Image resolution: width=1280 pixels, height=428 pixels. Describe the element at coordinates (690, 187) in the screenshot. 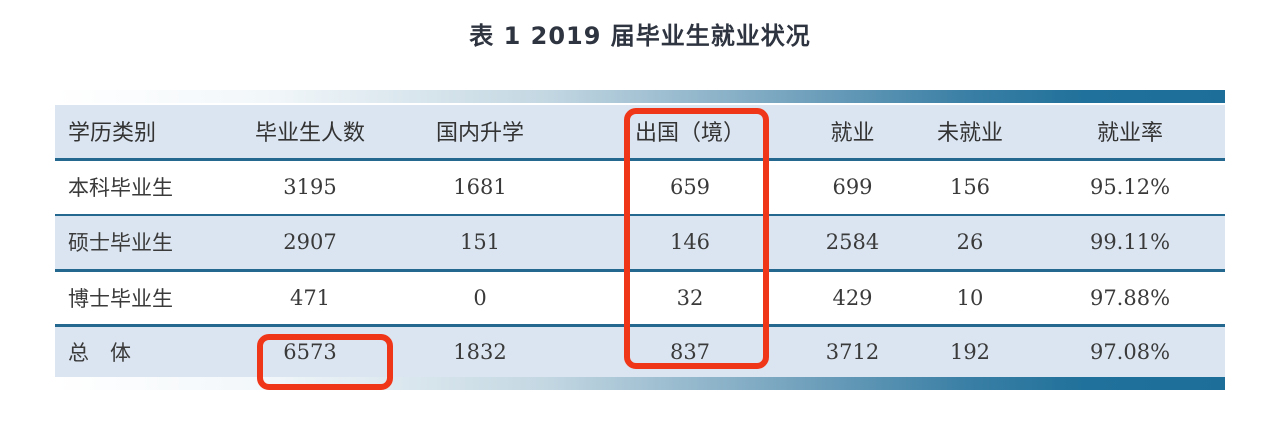

I see `table-cell: 659` at that location.